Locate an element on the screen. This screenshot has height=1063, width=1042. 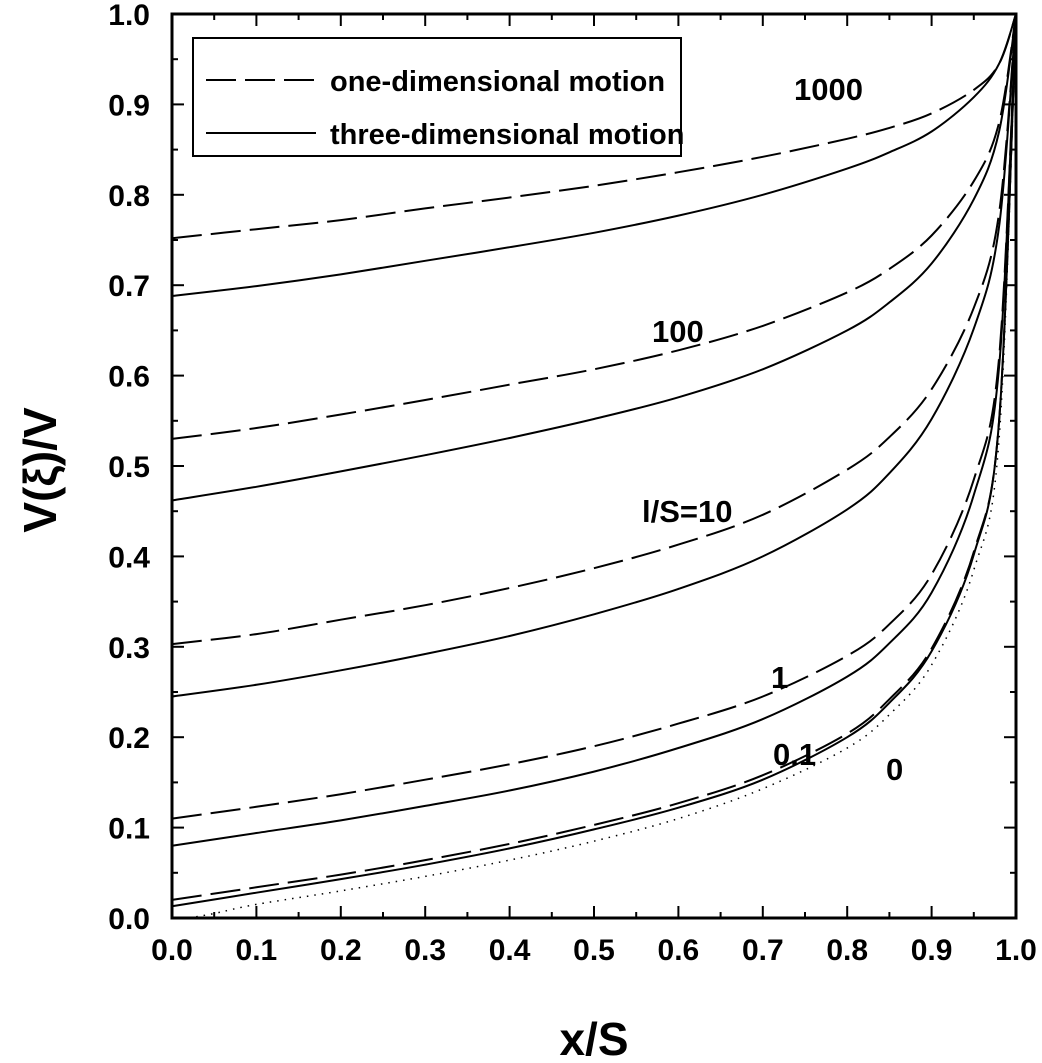
curve-label-0-1: 0.1 is located at coordinates (794, 754).